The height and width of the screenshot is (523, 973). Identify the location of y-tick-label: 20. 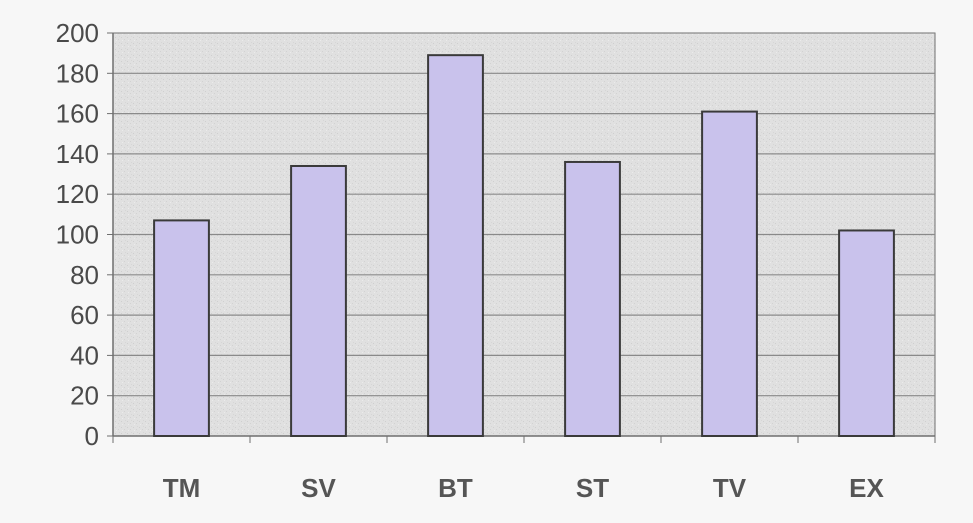
(84, 396).